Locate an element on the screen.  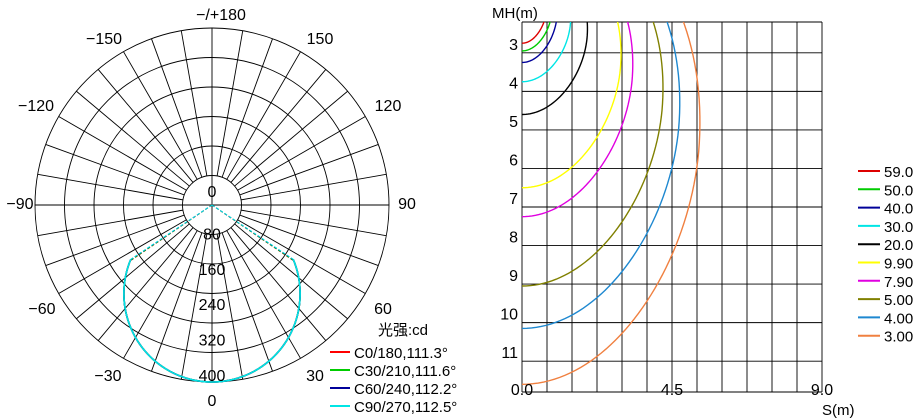
isolux-y-tick: 6 is located at coordinates (513, 161).